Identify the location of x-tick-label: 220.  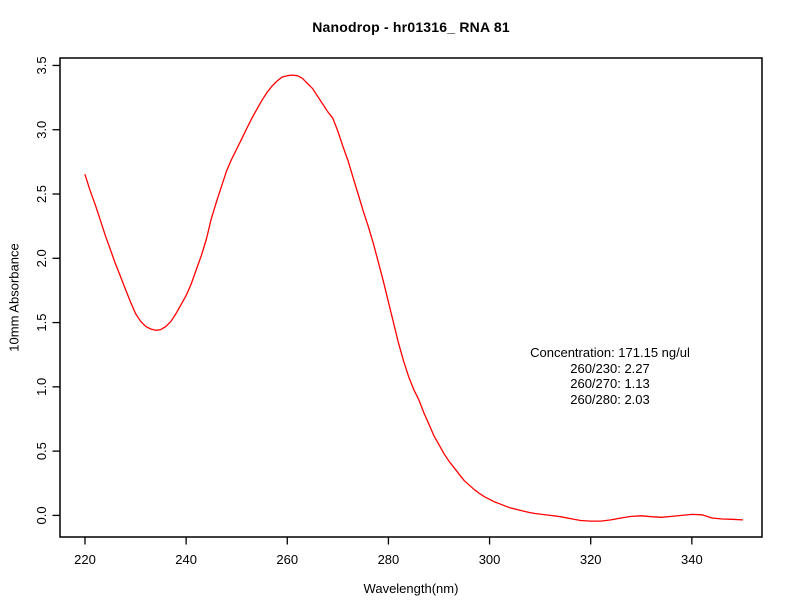
(85, 559).